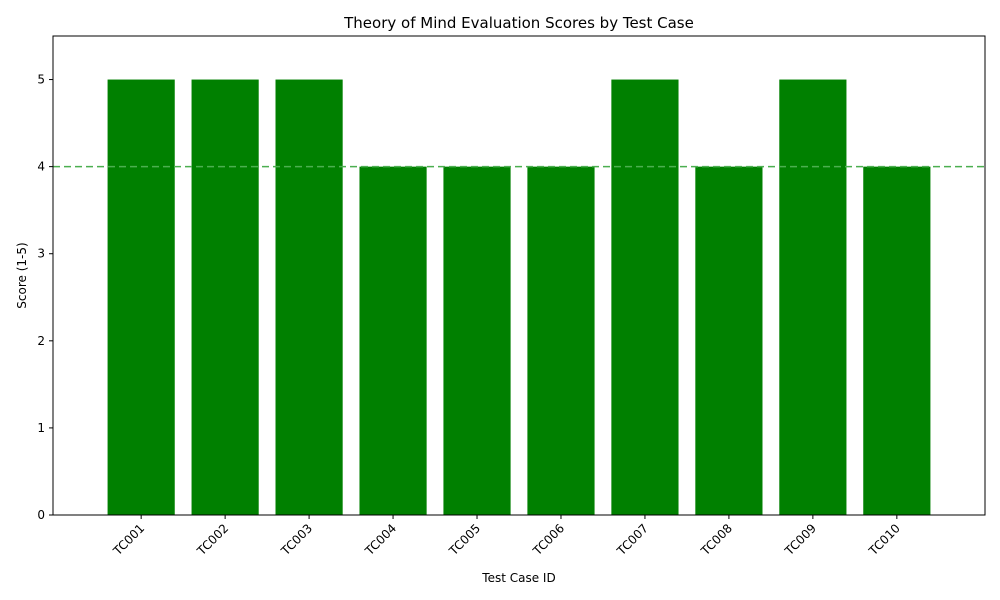  Describe the element at coordinates (884, 539) in the screenshot. I see `x-tick-label: TC010` at that location.